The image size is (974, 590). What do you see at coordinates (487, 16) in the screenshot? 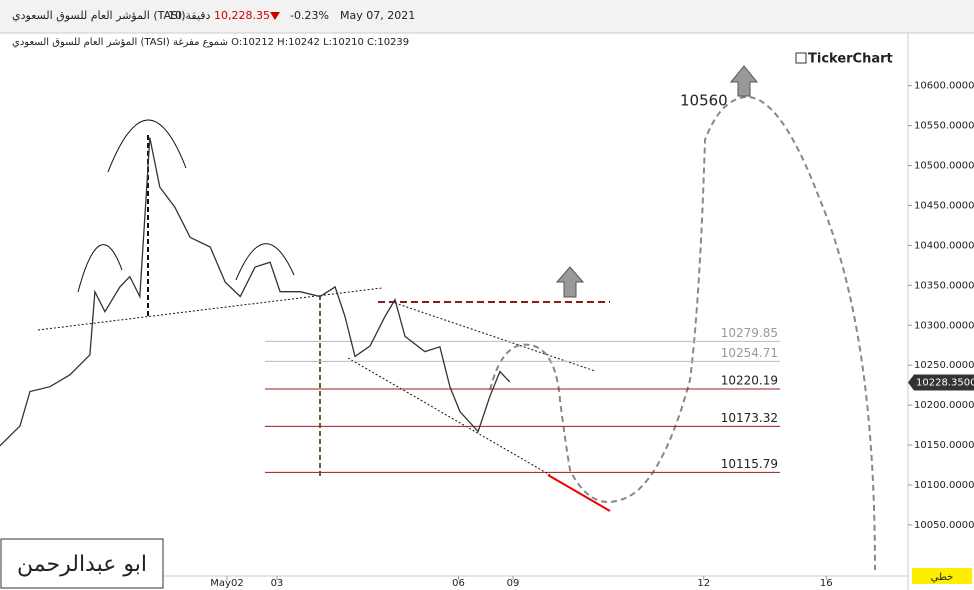
I see `header-bar` at bounding box center [487, 16].